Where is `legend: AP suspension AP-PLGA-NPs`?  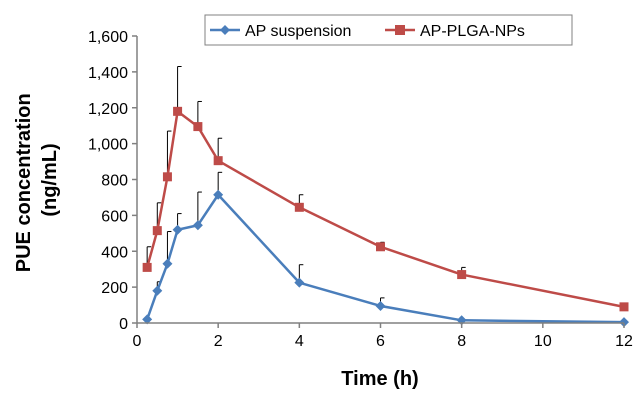
legend: AP suspension AP-PLGA-NPs is located at coordinates (388, 30).